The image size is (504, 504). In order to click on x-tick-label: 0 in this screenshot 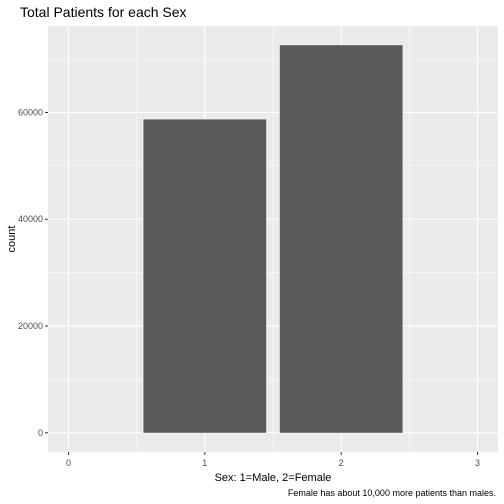, I will do `click(68, 463)`.